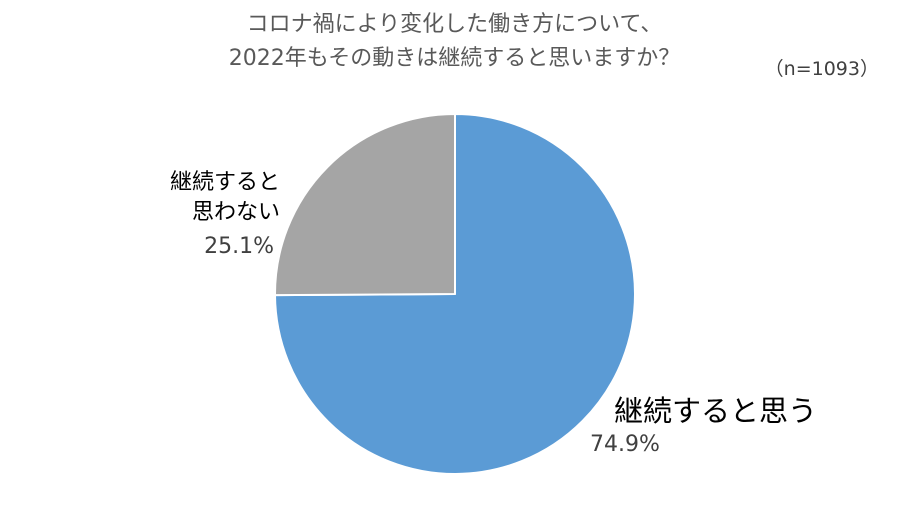 This screenshot has height=511, width=909. Describe the element at coordinates (365, 205) in the screenshot. I see `pie-slice-do-not-continue` at that location.